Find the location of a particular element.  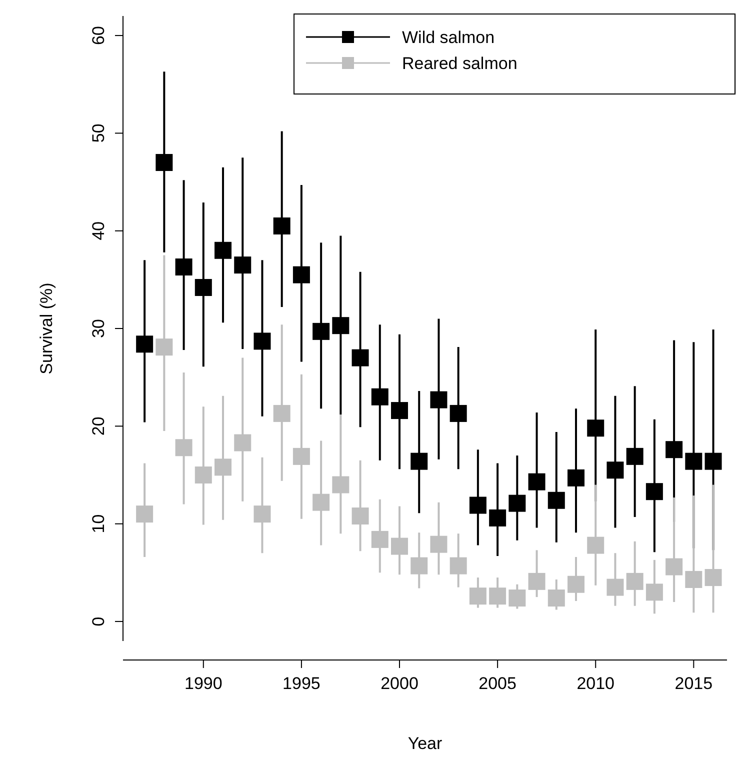

y-tick-label: 30 is located at coordinates (98, 328).